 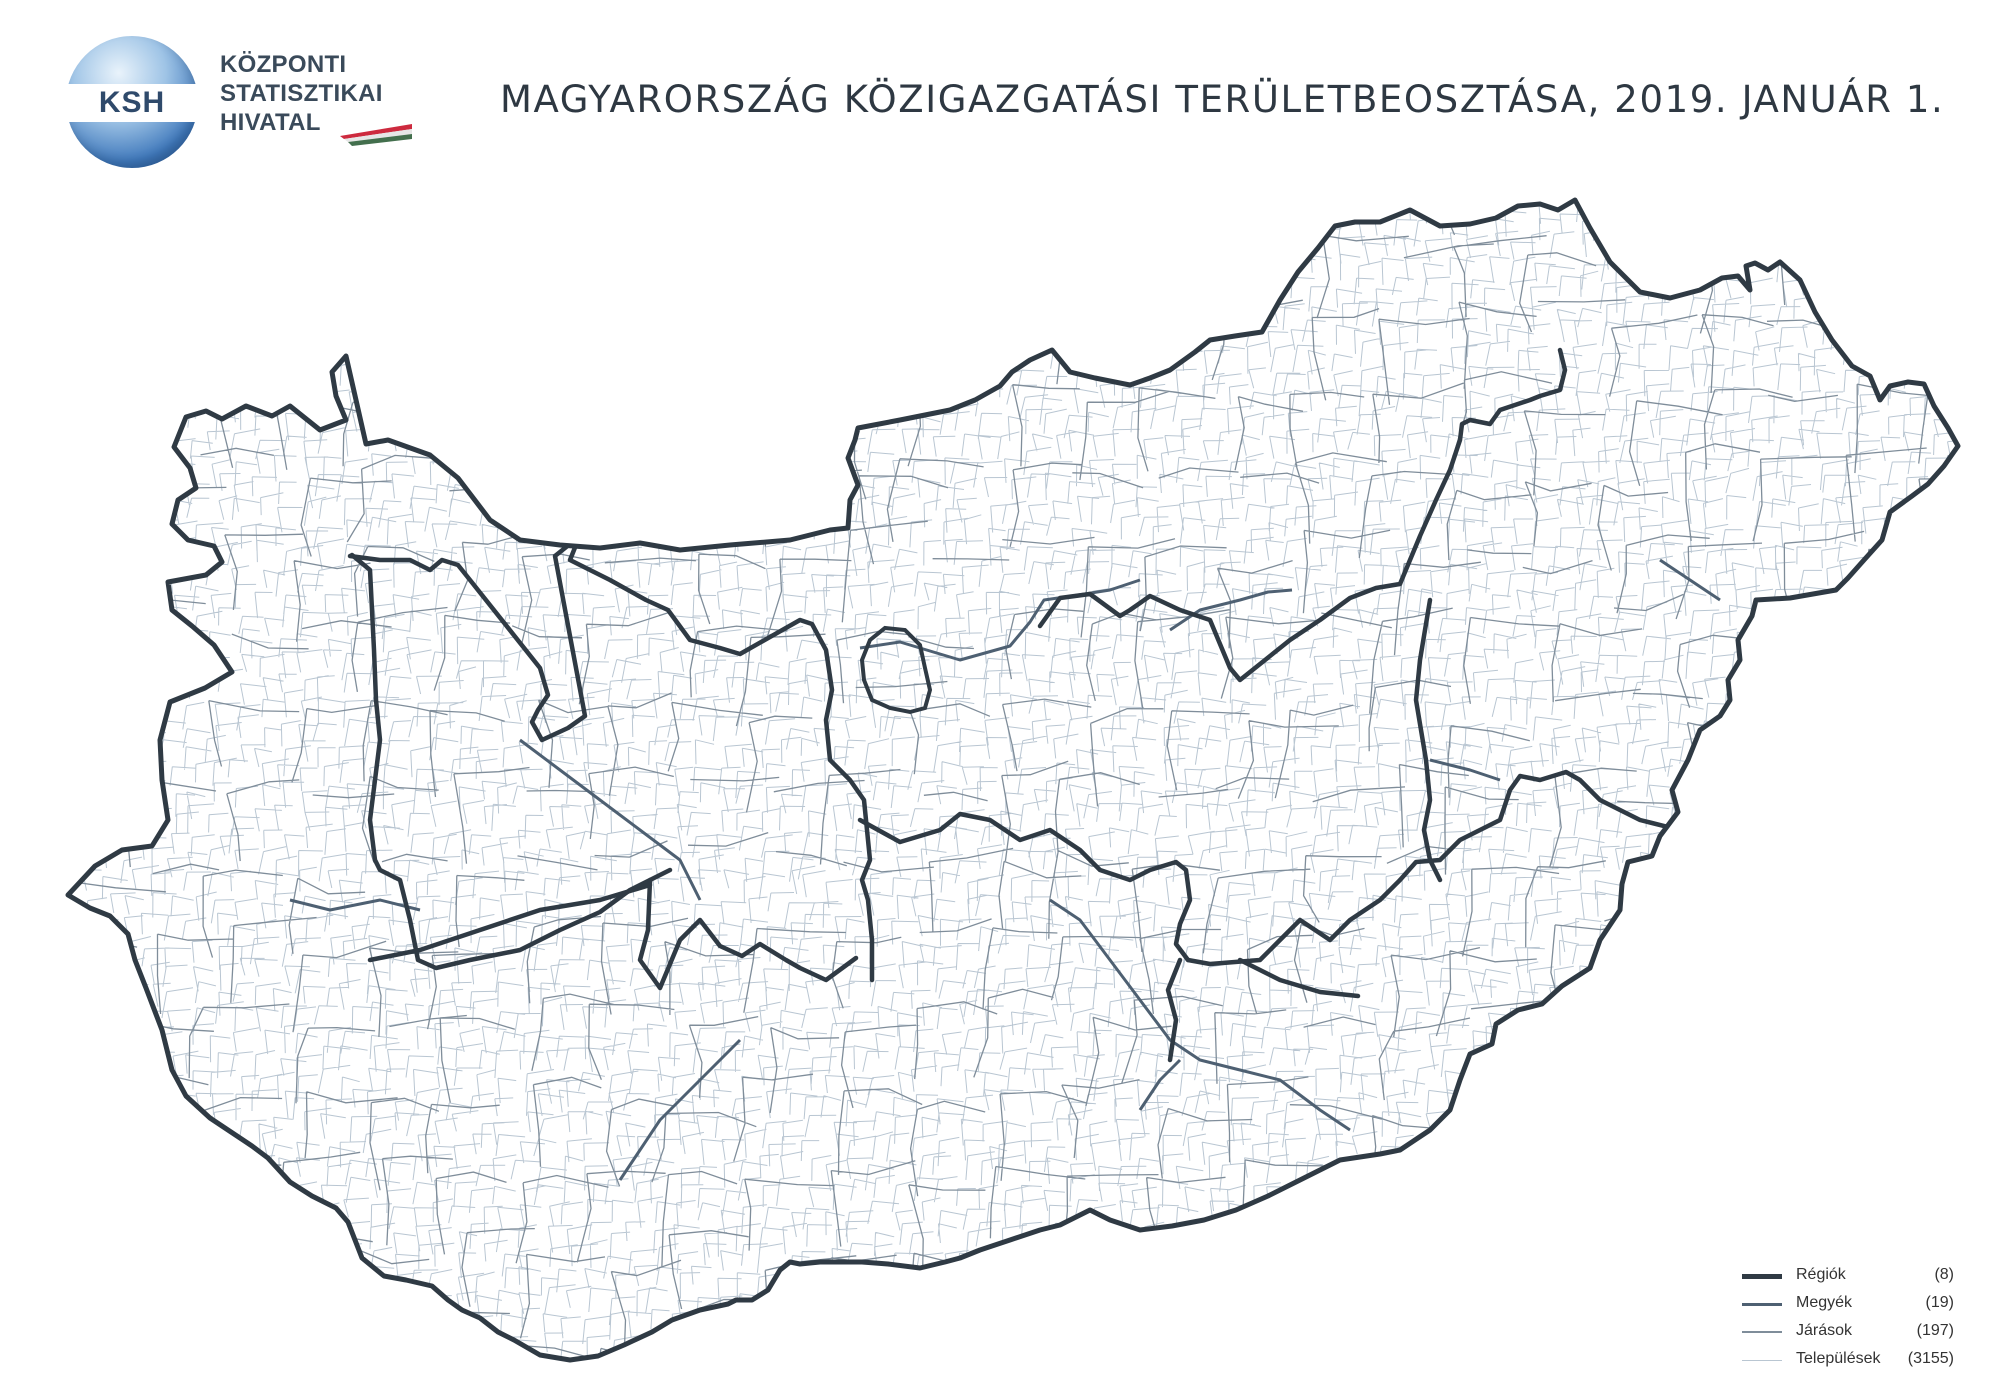 What do you see at coordinates (1930, 1358) in the screenshot?
I see `legend-count: (3155)` at bounding box center [1930, 1358].